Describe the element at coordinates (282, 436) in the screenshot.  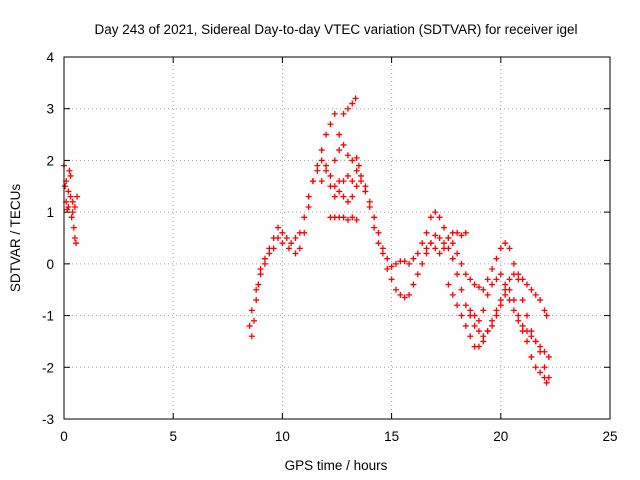
I see `x-tick-label: 10` at that location.